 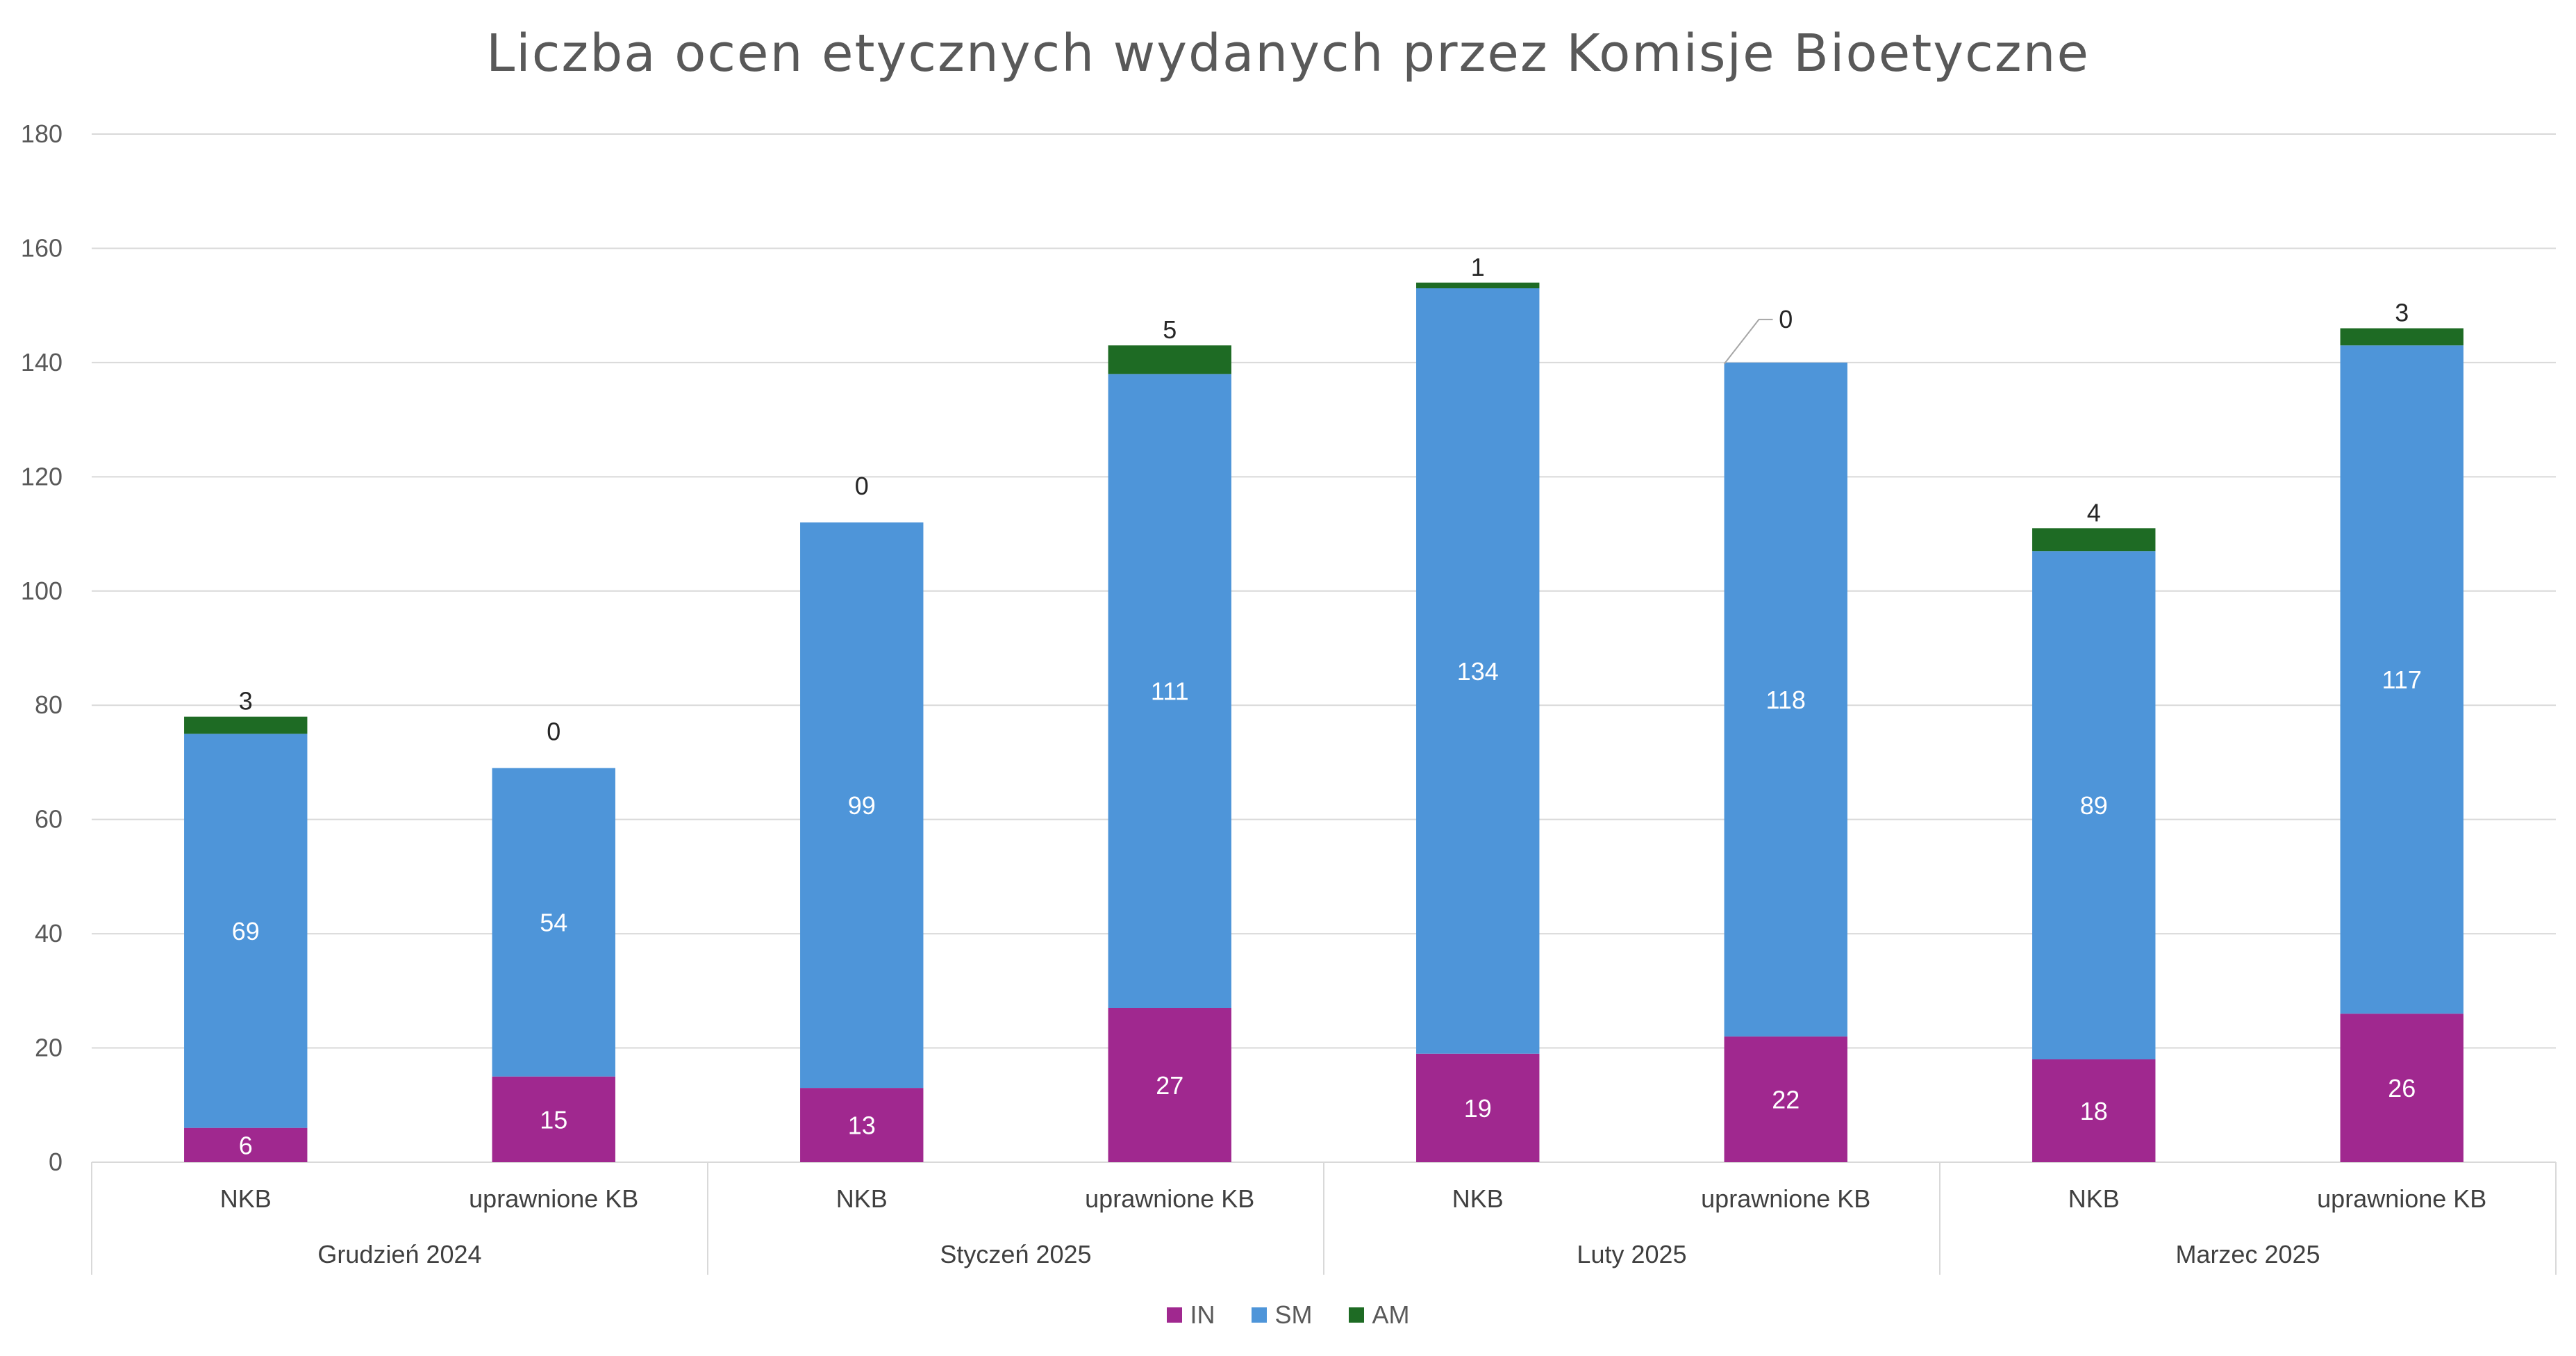 I want to click on y-tick-label: 120, so click(x=42, y=476).